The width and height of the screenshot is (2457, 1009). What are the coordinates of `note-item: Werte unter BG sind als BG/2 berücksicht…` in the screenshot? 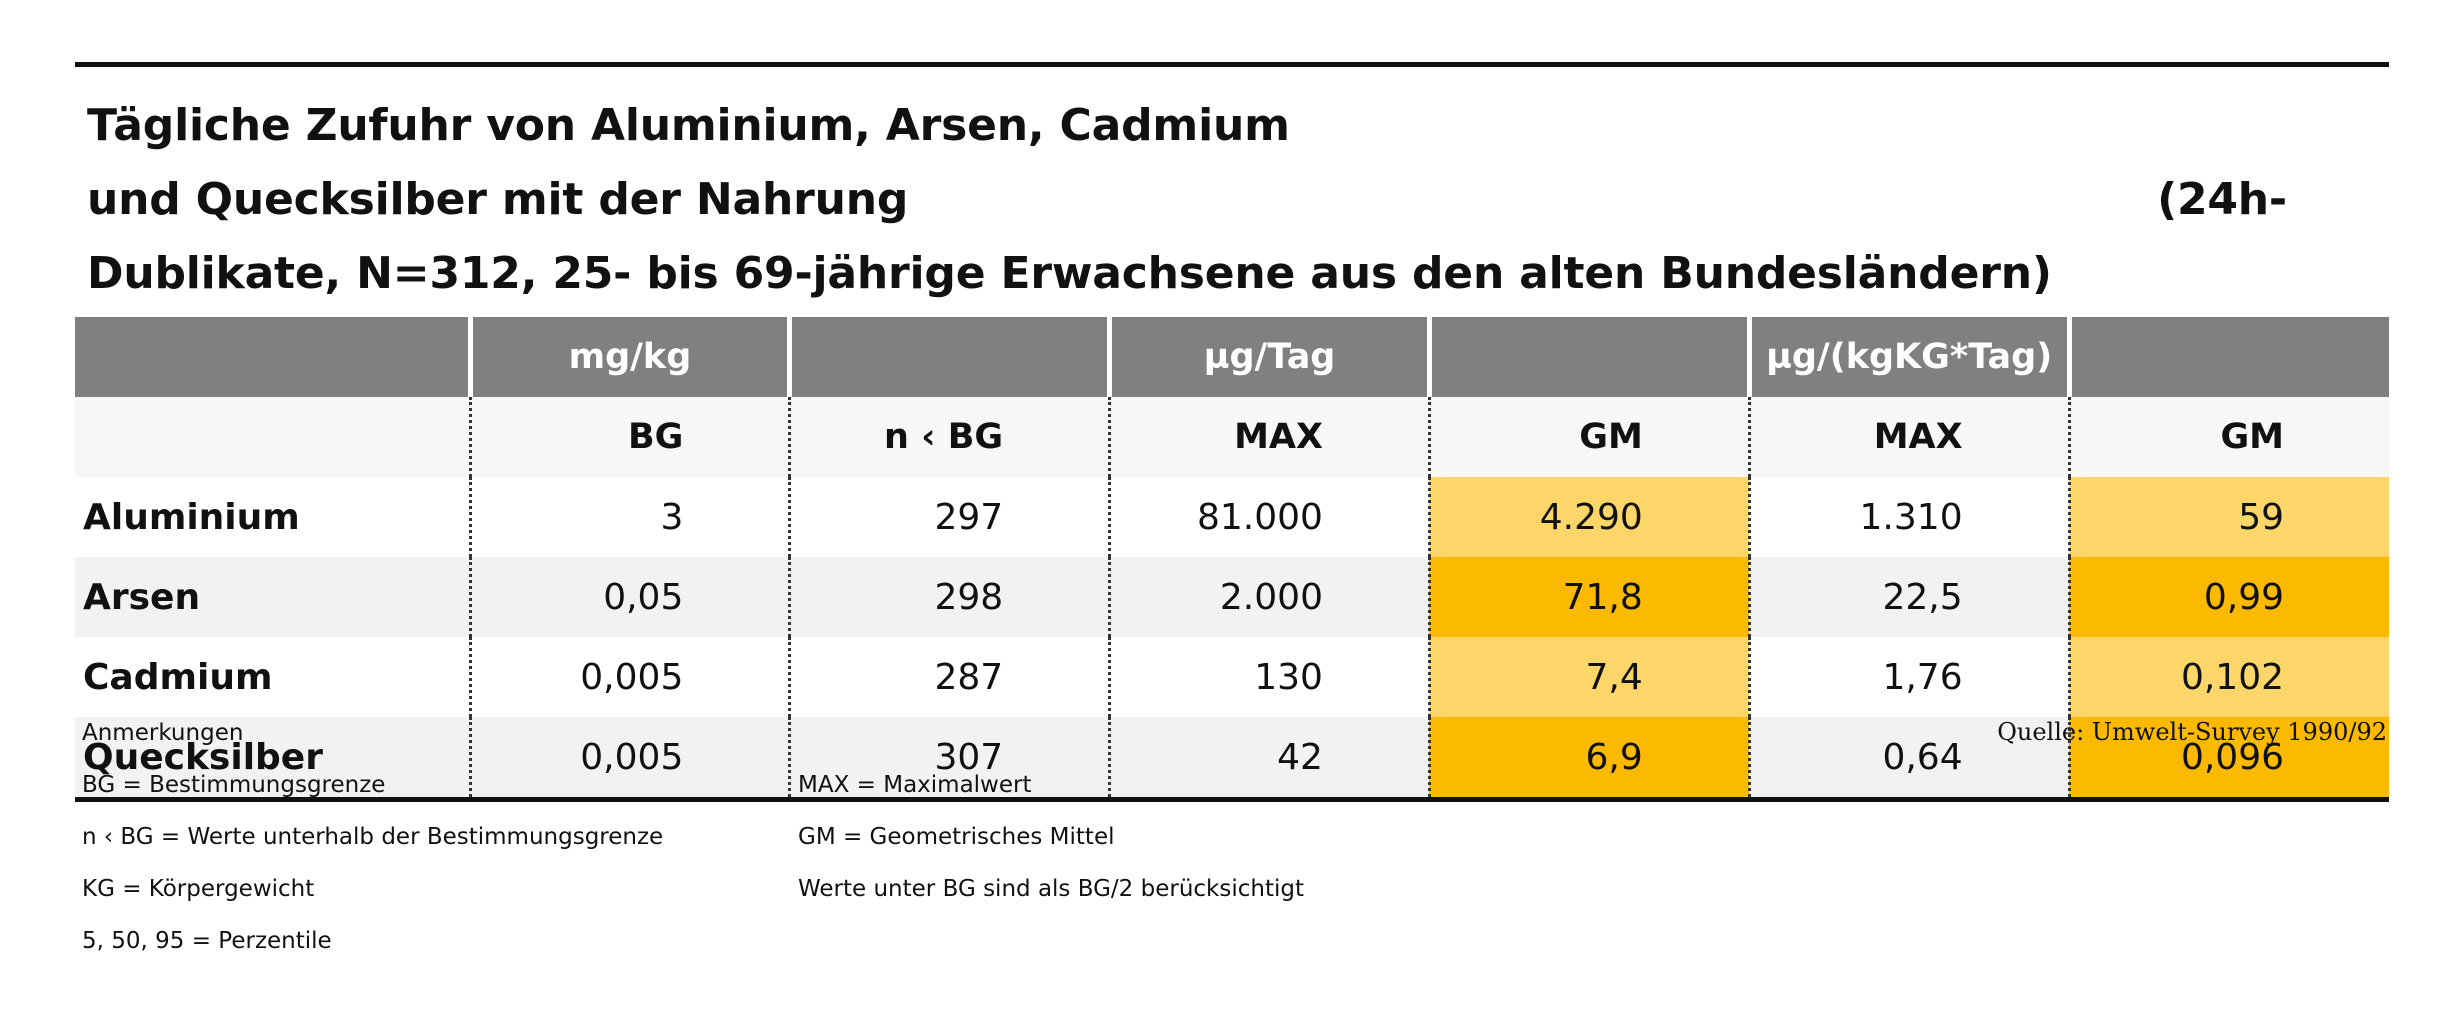 It's located at (1051, 889).